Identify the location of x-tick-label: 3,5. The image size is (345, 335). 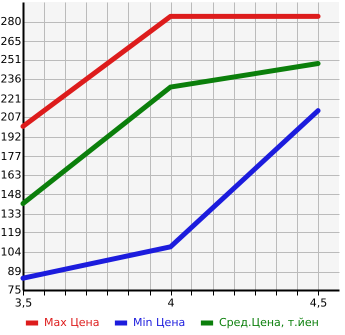
(23, 303).